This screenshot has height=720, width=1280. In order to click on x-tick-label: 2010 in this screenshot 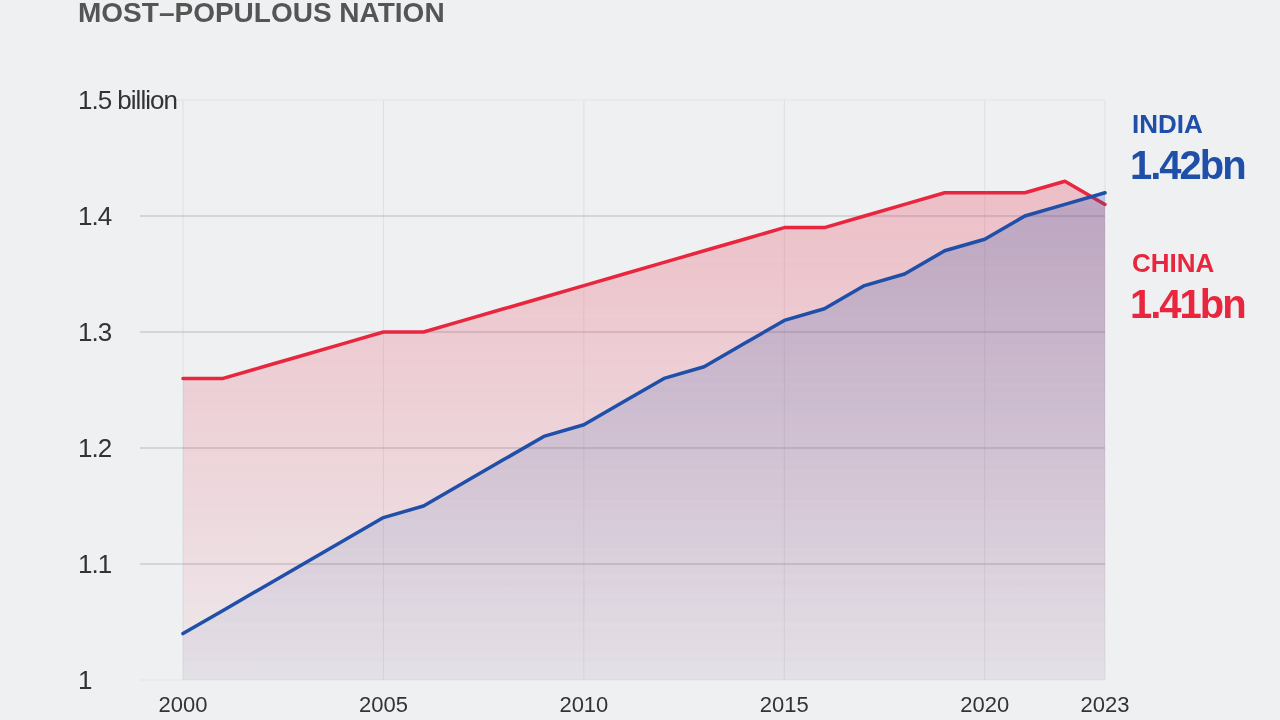, I will do `click(584, 704)`.